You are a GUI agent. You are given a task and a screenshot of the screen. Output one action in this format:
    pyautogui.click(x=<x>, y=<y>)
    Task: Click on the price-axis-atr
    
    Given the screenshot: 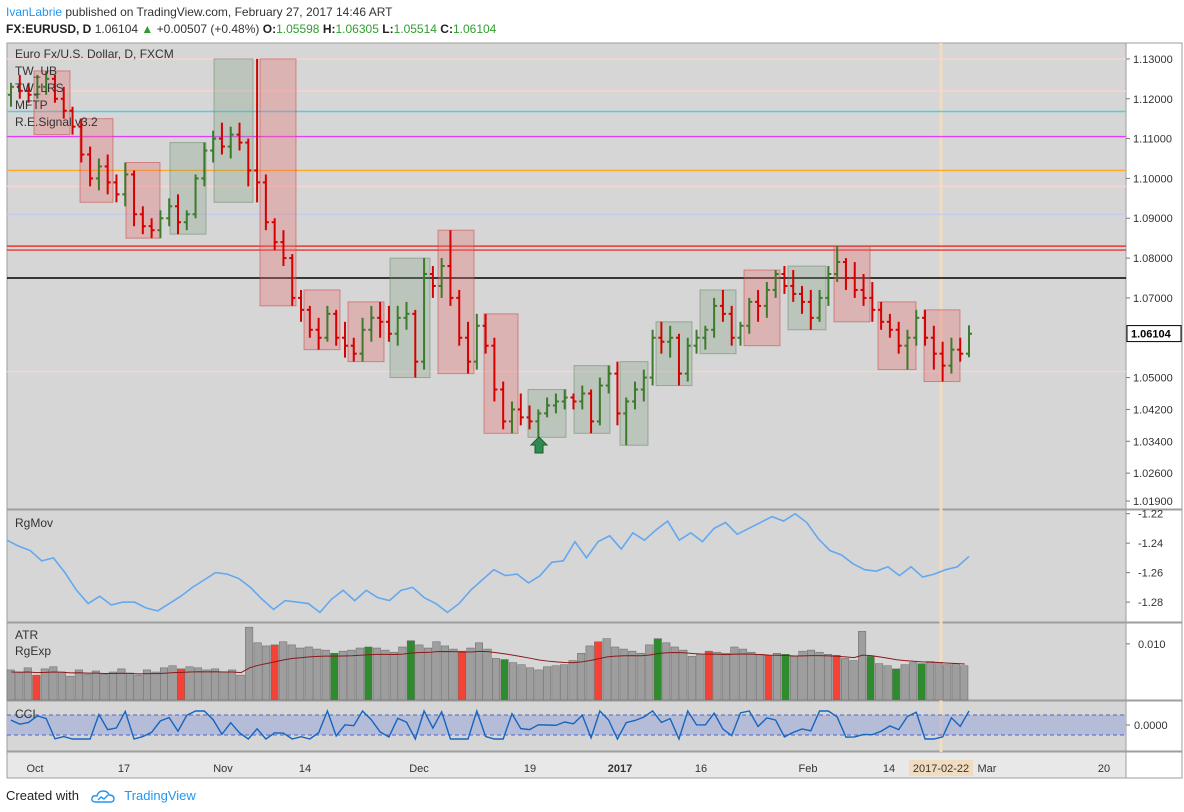 What is the action you would take?
    pyautogui.click(x=1154, y=661)
    